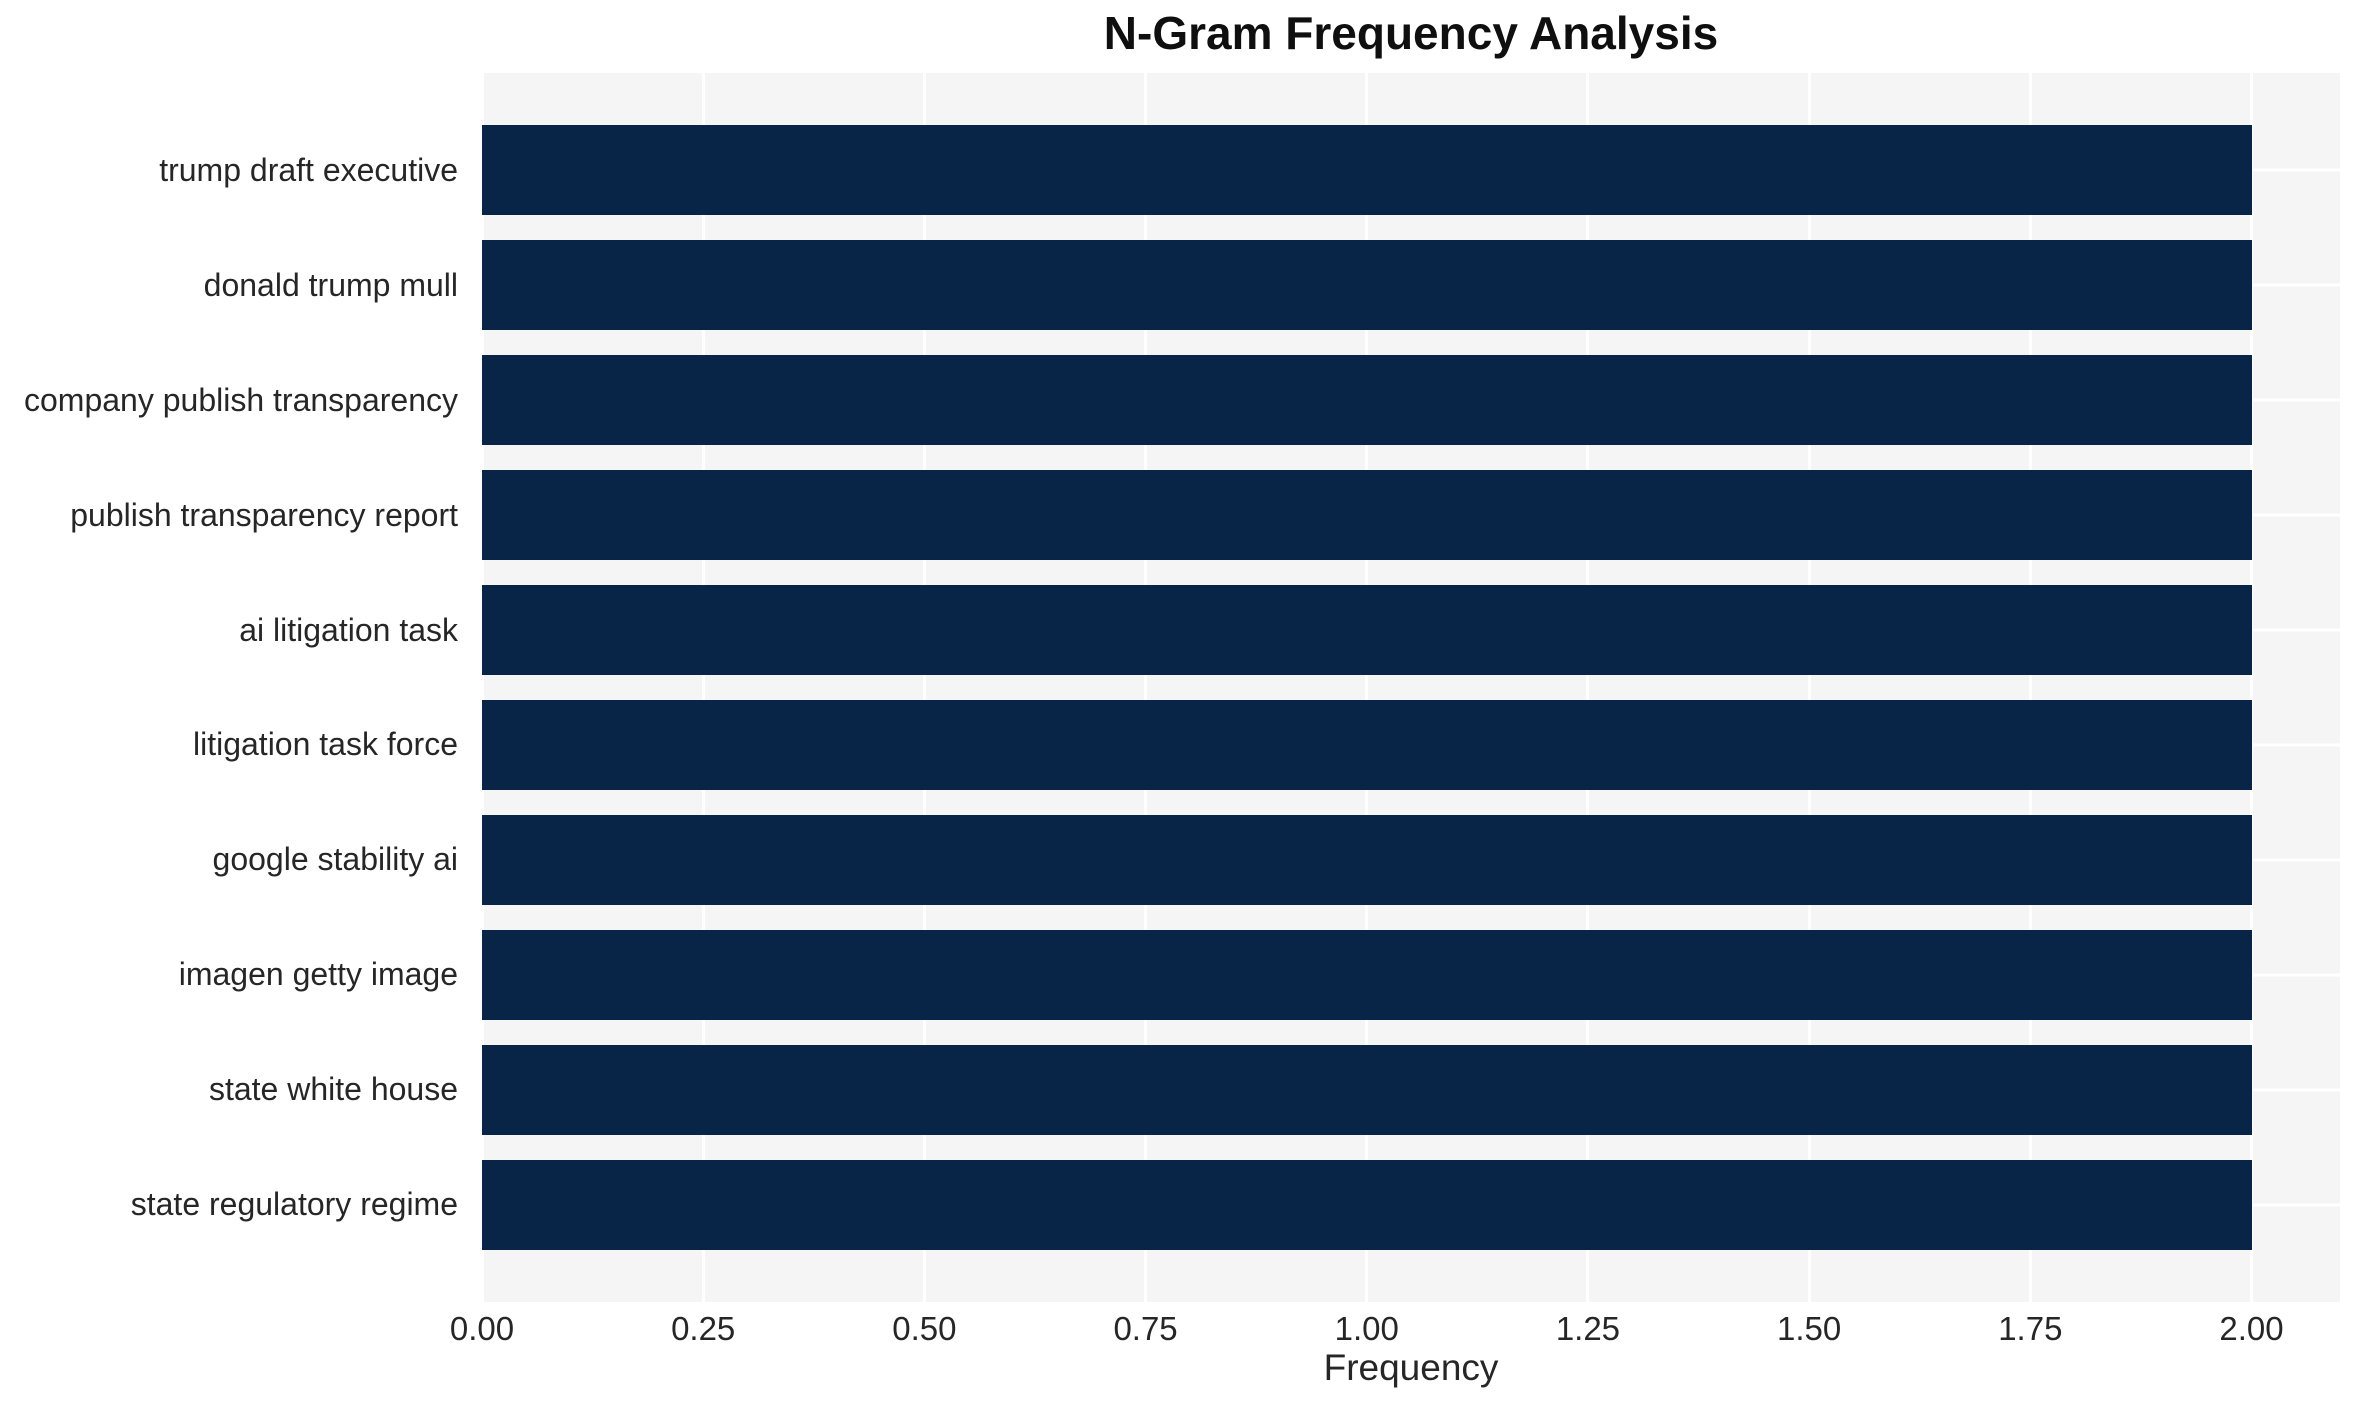 The image size is (2362, 1402). Describe the element at coordinates (1145, 1328) in the screenshot. I see `x-tick-label: 0.75` at that location.